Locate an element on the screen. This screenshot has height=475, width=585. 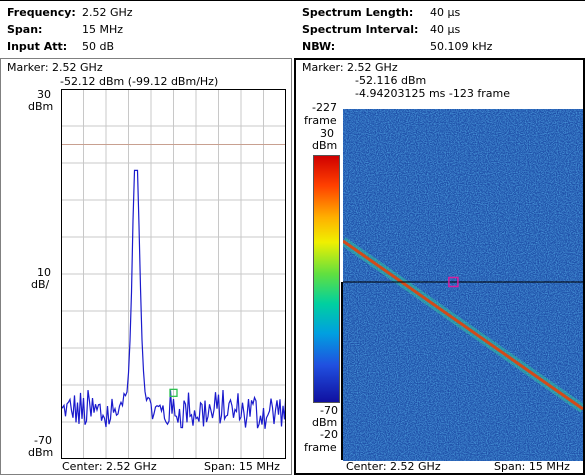
spectrum-center: Center: 2.52 GHz is located at coordinates (109, 466).